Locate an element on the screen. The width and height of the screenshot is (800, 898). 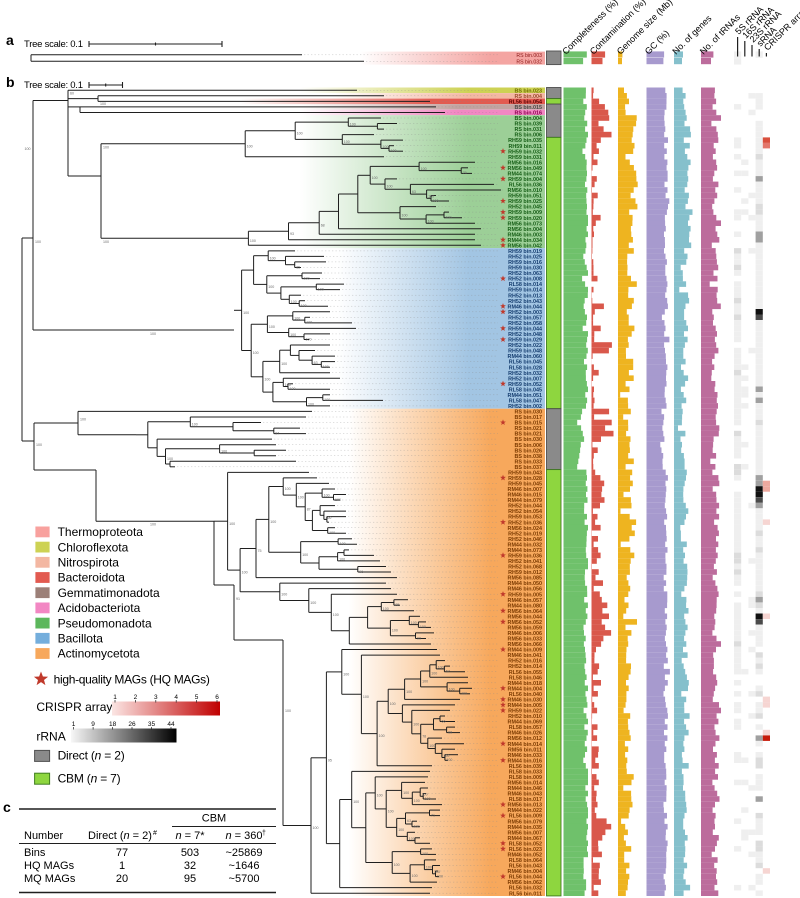
svg-text: 68 is located at coordinates (323, 225).